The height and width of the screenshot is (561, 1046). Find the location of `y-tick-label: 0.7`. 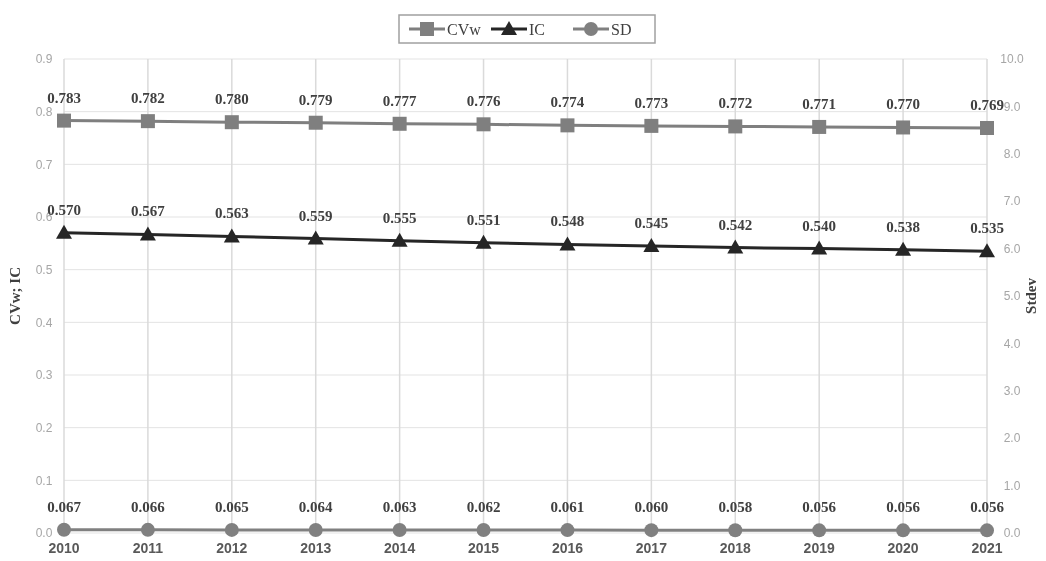

y-tick-label: 0.7 is located at coordinates (44, 164).